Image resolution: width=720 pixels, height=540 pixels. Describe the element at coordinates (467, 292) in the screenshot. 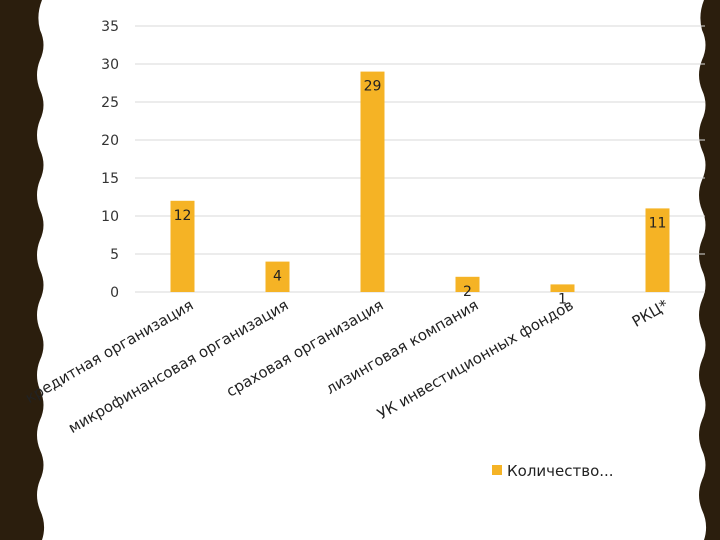

I see `data-label: 2` at that location.